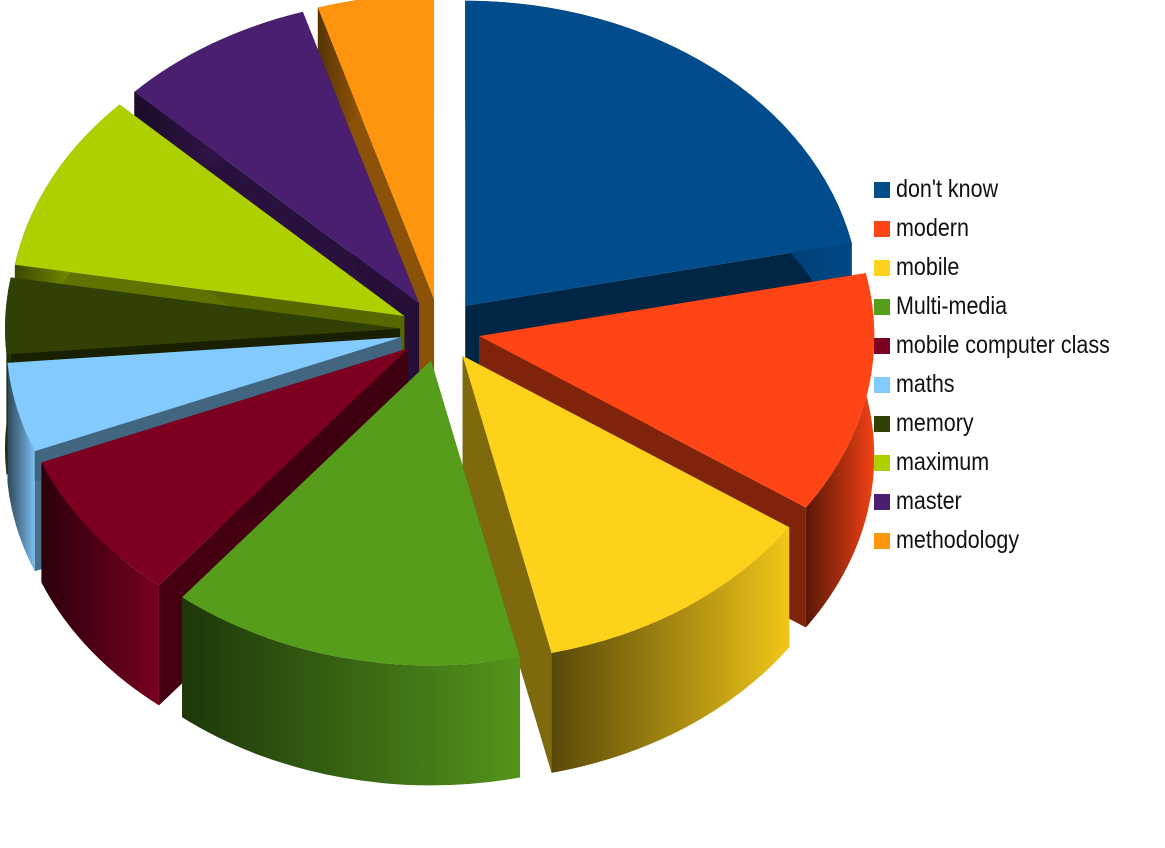  What do you see at coordinates (1009, 267) in the screenshot?
I see `legend-item: mobile` at bounding box center [1009, 267].